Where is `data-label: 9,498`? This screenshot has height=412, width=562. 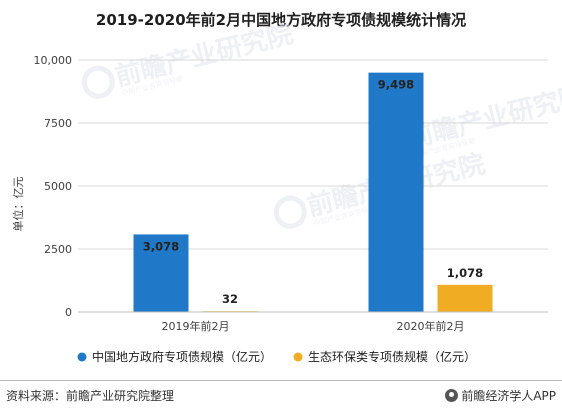 data-label: 9,498 is located at coordinates (396, 85).